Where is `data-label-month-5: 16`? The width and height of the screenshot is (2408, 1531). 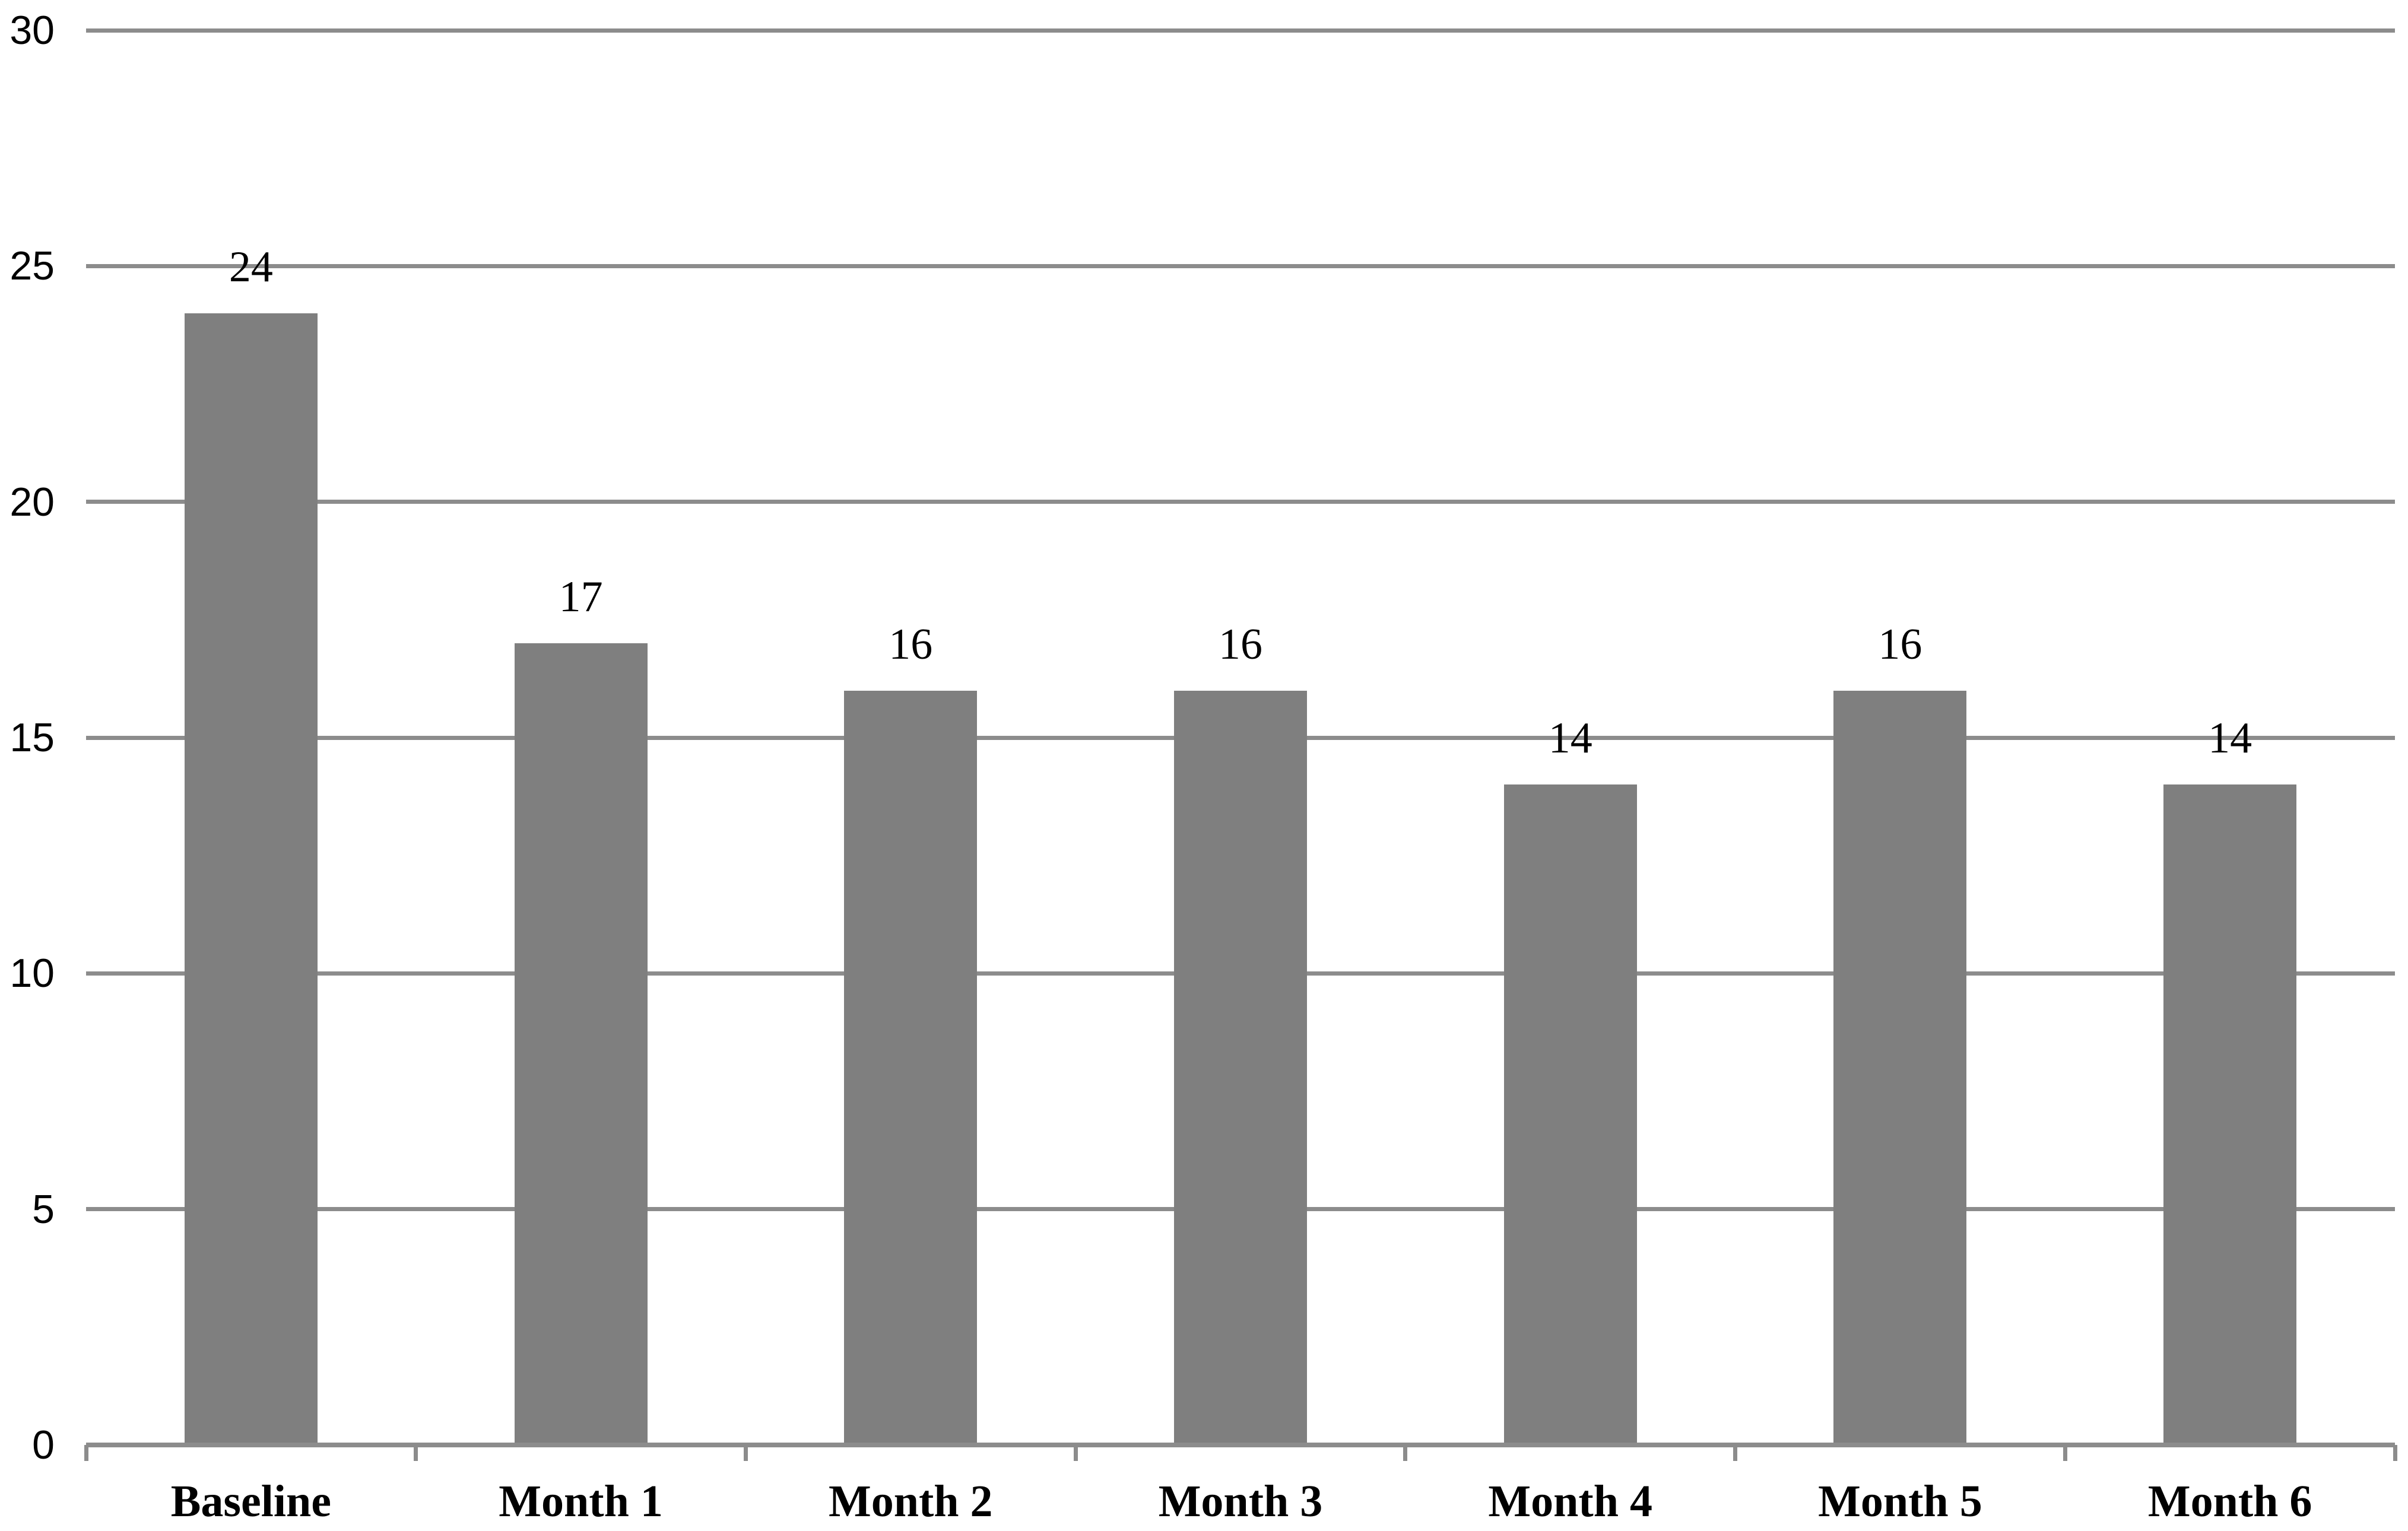 data-label-month-5: 16 is located at coordinates (1900, 644).